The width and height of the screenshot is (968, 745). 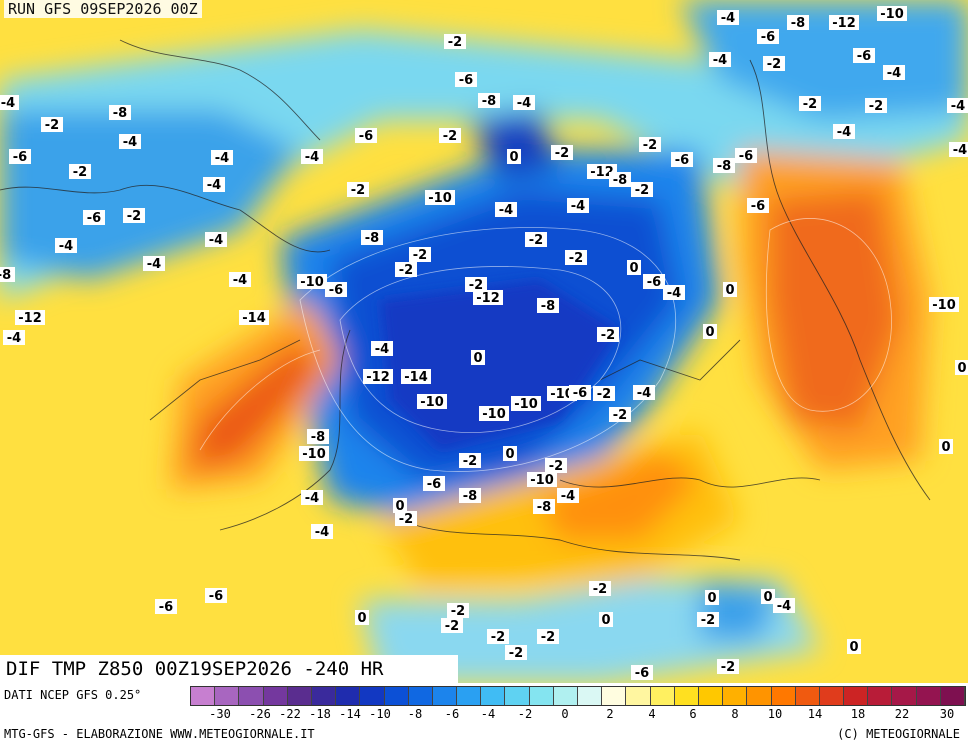 I want to click on map-title: DIF TMP Z850 00Z19SEP2026 -240 HR, so click(x=229, y=669).